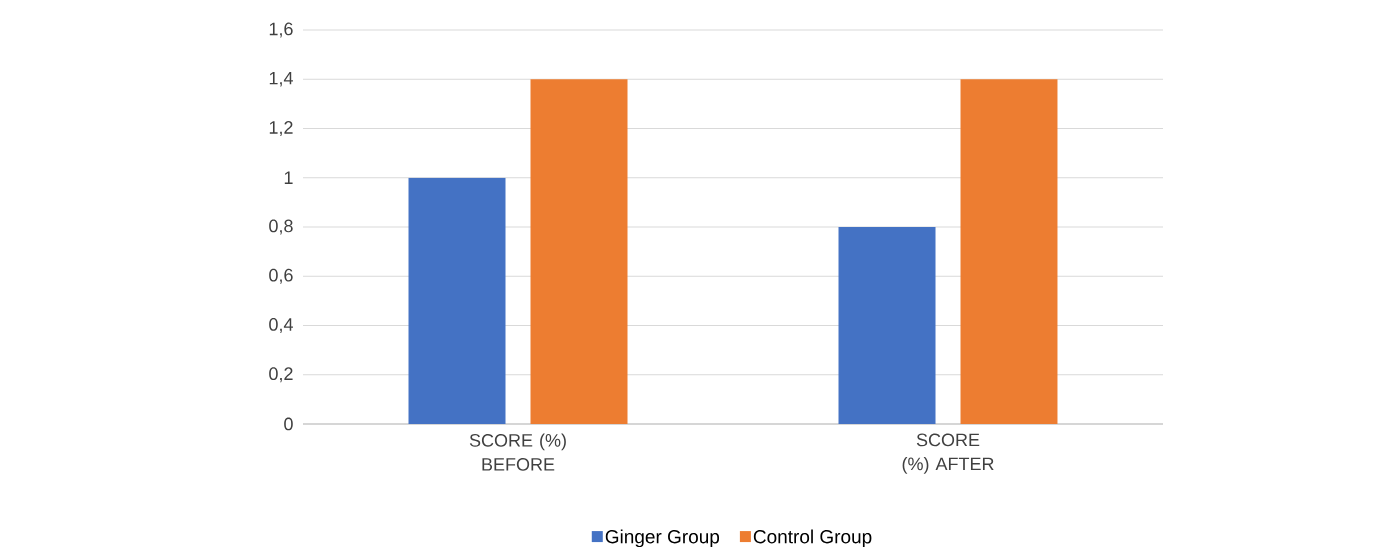  I want to click on x-tick-label: SCORE (%) BEFORE, so click(517, 452).